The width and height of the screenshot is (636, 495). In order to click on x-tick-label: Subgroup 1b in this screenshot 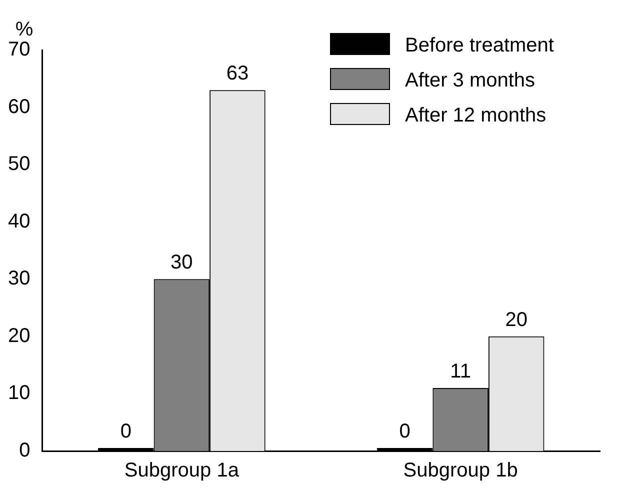, I will do `click(460, 471)`.